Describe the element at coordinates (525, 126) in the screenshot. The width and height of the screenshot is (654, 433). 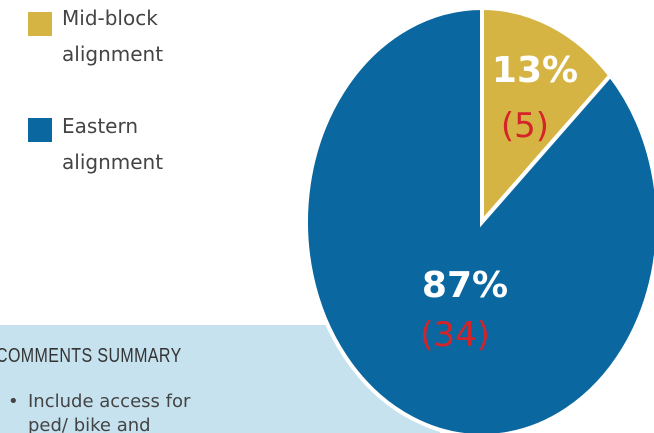
I see `count-label: (5)` at that location.